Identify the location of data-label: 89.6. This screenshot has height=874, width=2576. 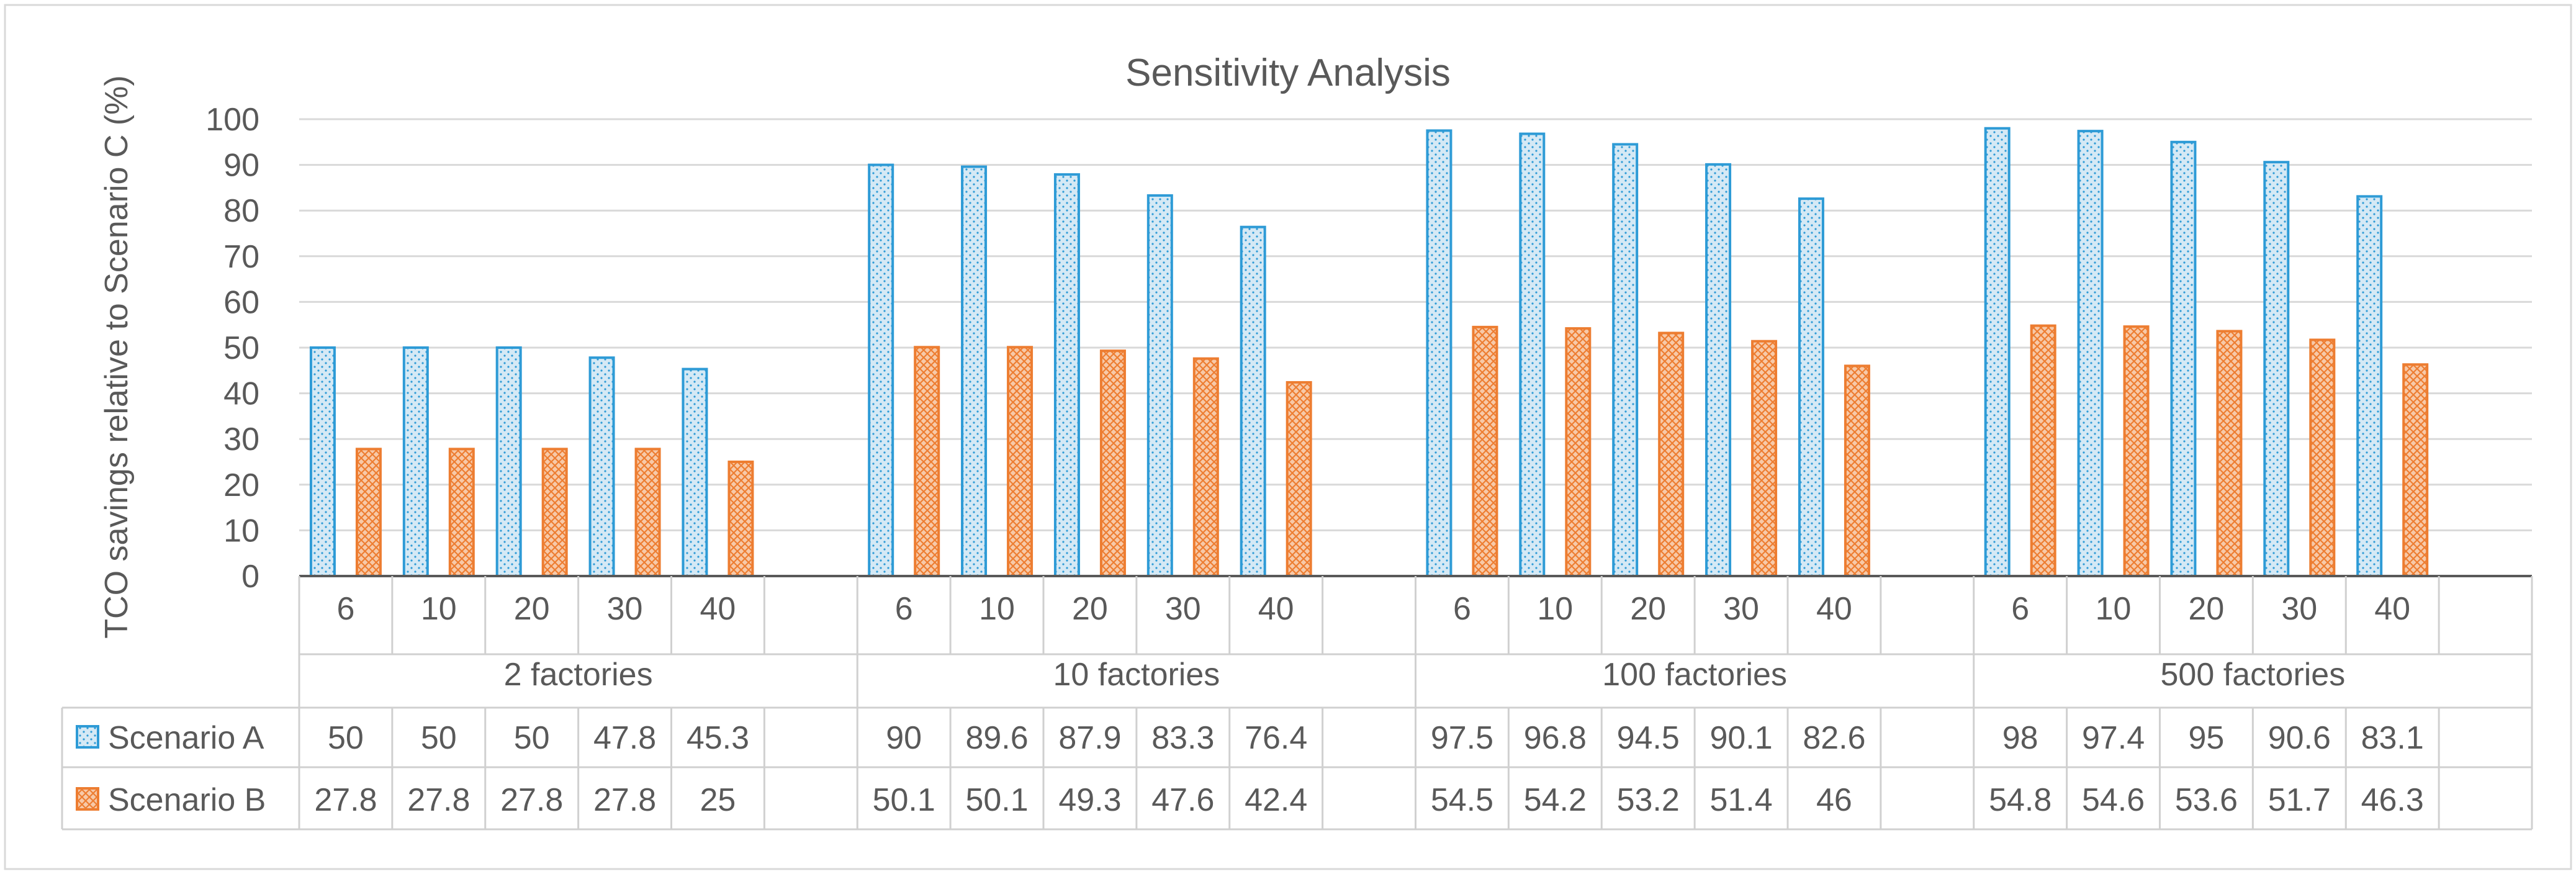
(996, 738).